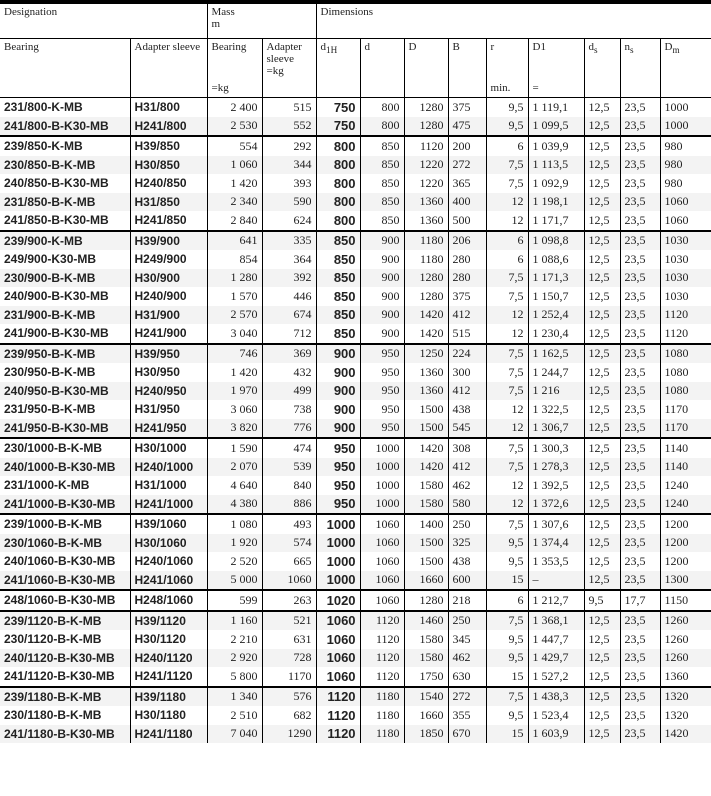 Image resolution: width=711 pixels, height=796 pixels. What do you see at coordinates (261, 20) in the screenshot?
I see `header-mass: Mass m` at bounding box center [261, 20].